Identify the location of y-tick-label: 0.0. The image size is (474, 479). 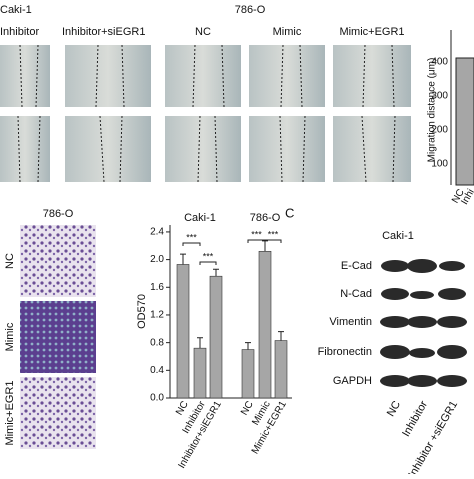
(157, 398).